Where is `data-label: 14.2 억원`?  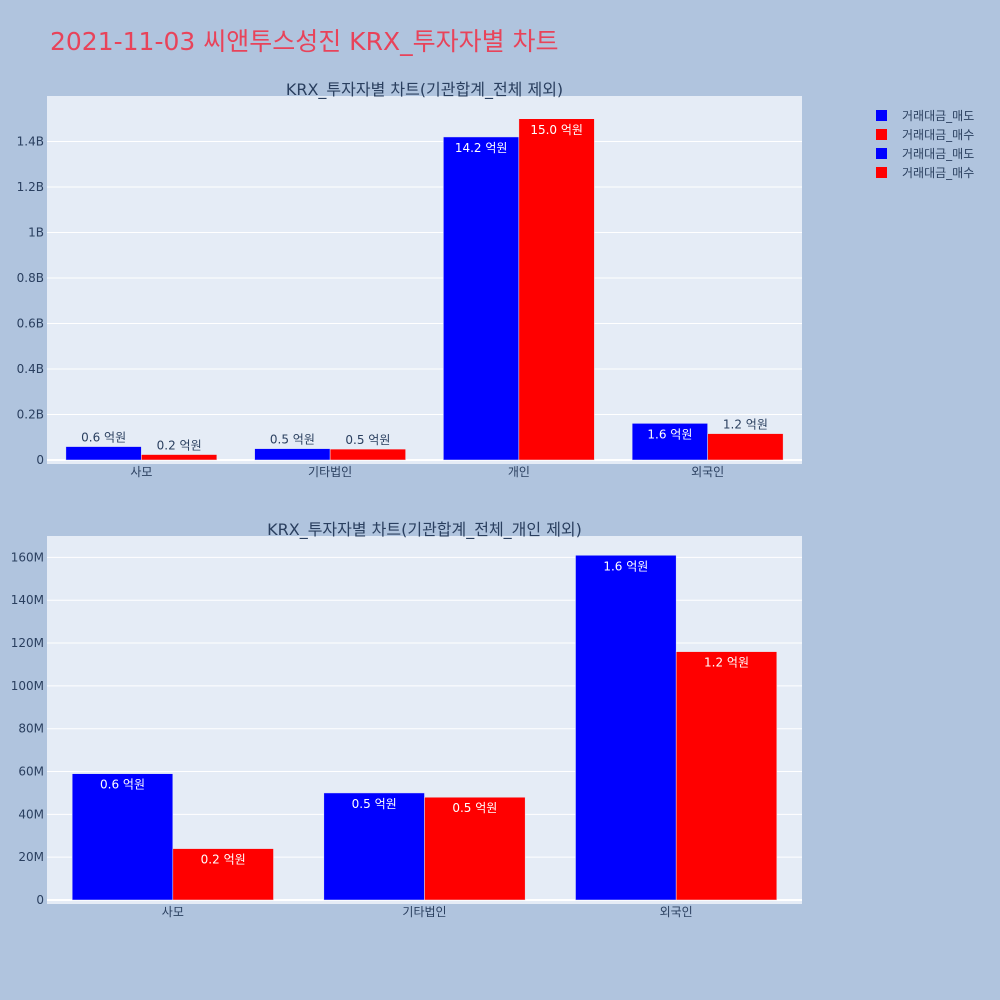 data-label: 14.2 억원 is located at coordinates (481, 148).